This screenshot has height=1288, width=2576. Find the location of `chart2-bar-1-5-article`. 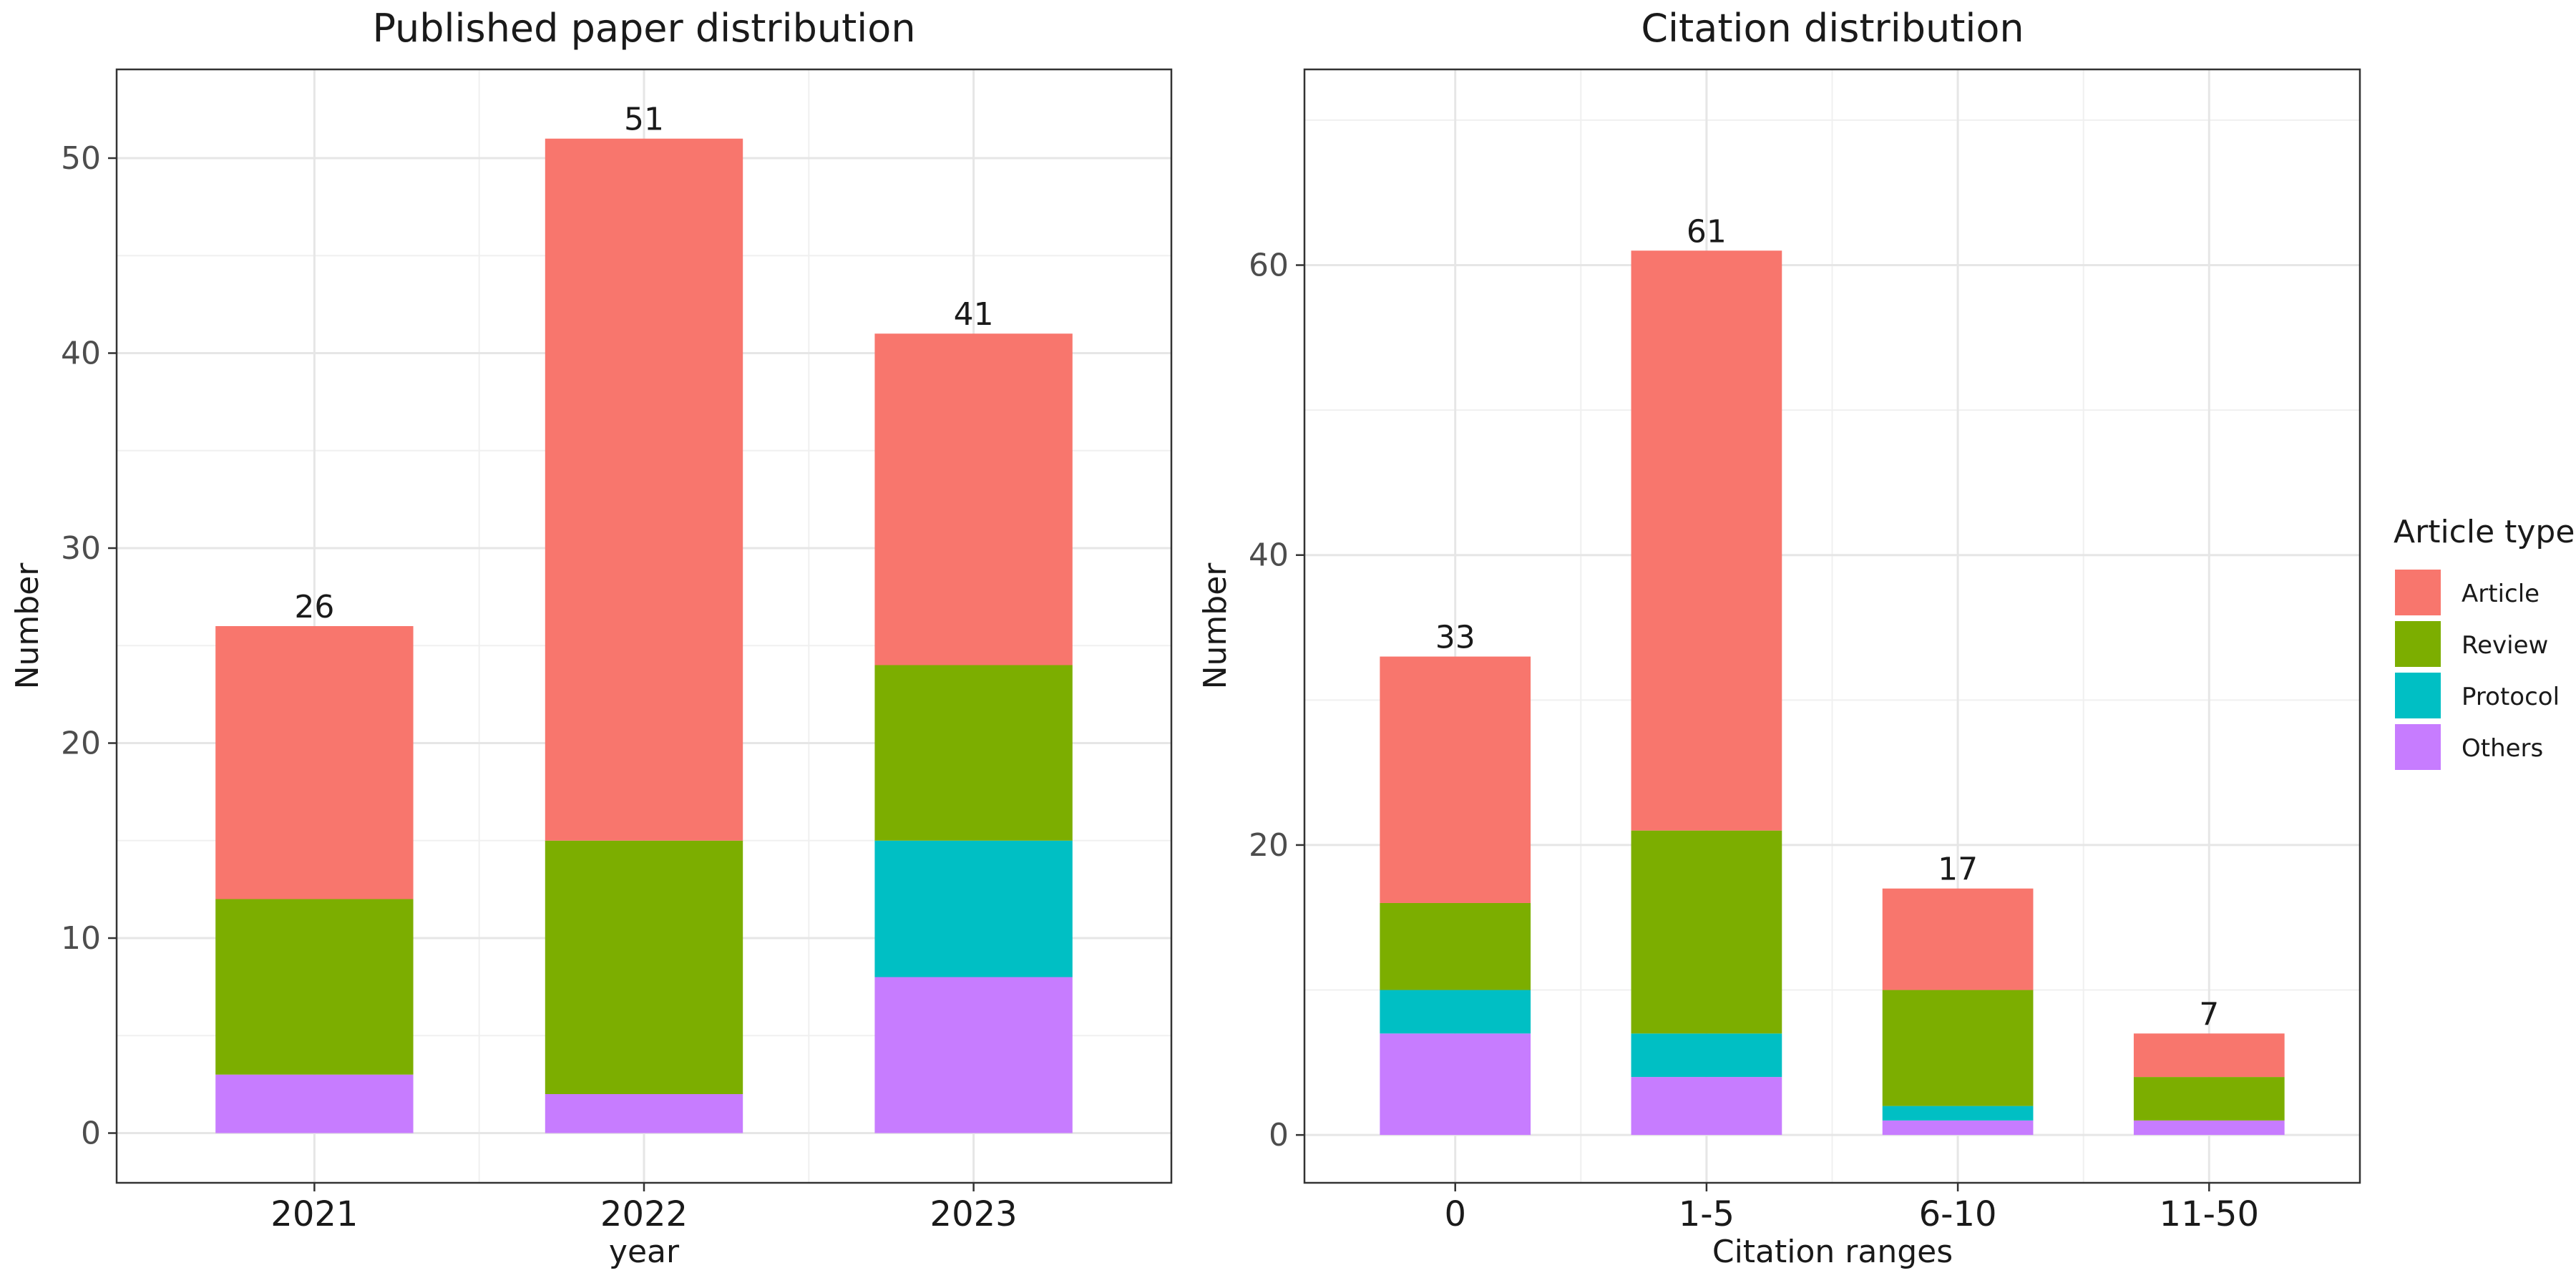

chart2-bar-1-5-article is located at coordinates (1707, 540).